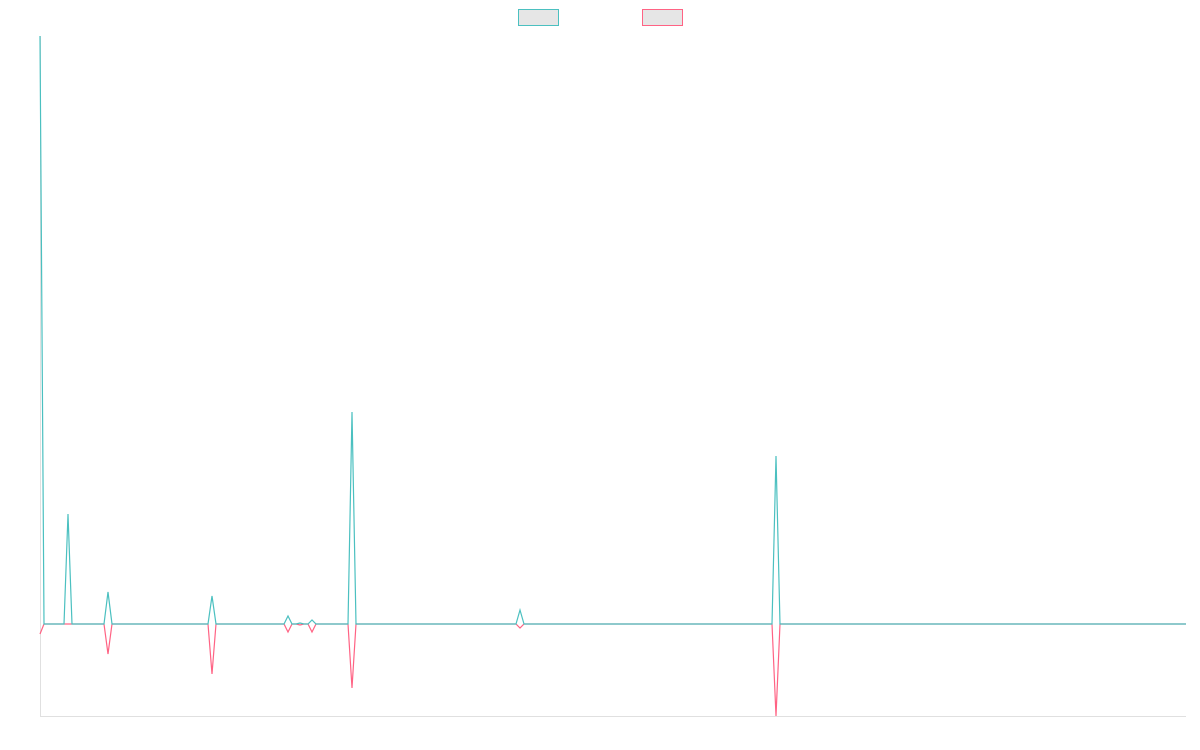  What do you see at coordinates (612, 670) in the screenshot?
I see `series-line` at bounding box center [612, 670].